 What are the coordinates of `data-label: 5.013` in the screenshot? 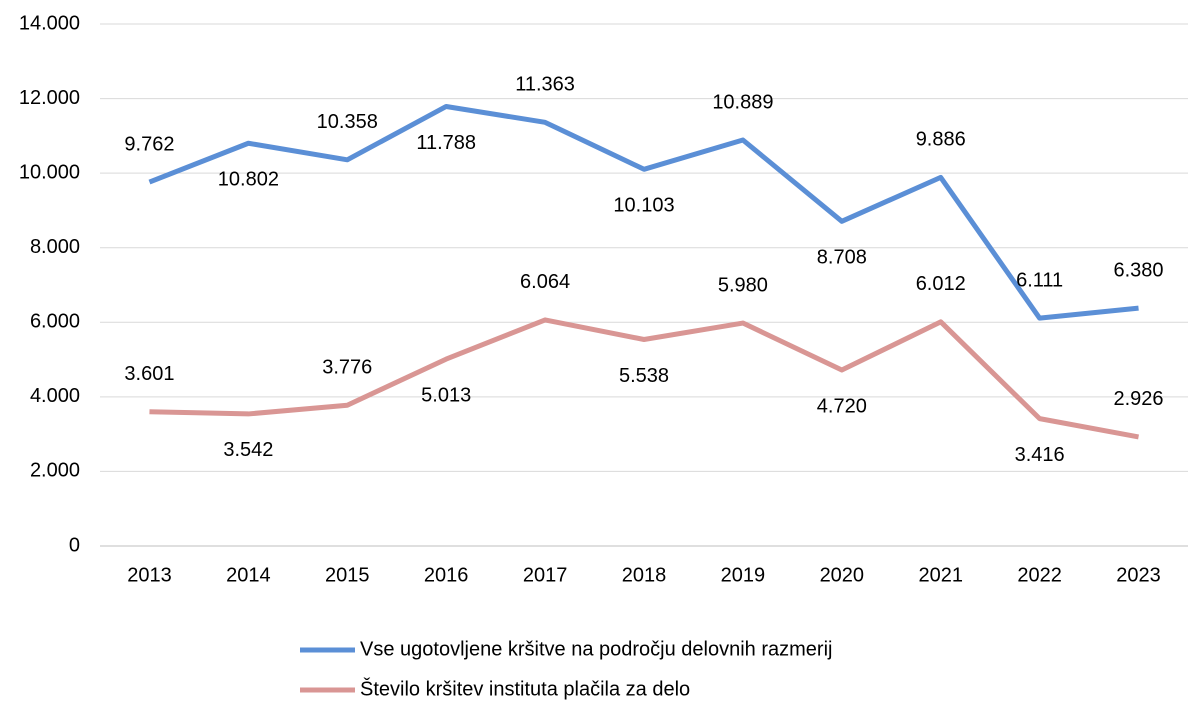 It's located at (446, 395).